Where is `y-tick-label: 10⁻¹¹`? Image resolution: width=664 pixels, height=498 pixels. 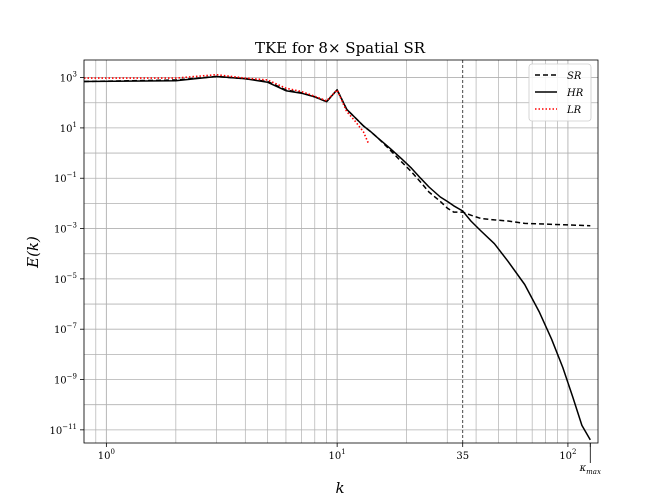 y-tick-label: 10⁻¹¹ is located at coordinates (63, 430).